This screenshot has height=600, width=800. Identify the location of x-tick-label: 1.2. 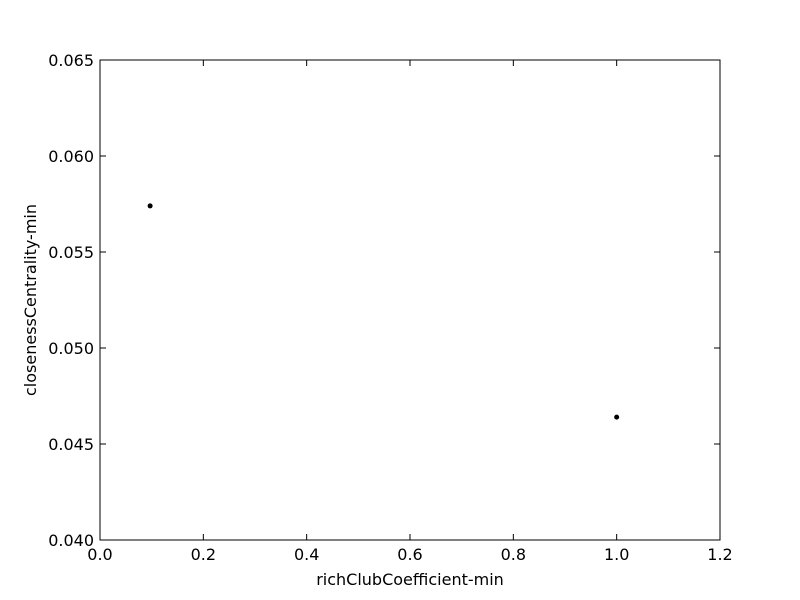
(719, 554).